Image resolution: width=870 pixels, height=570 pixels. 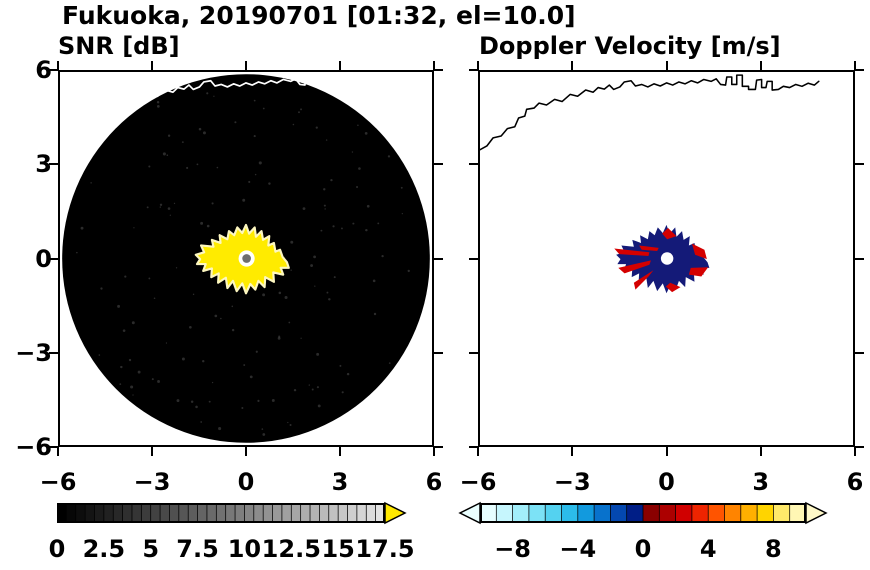 I want to click on velocity-red-patches, so click(x=661, y=260).